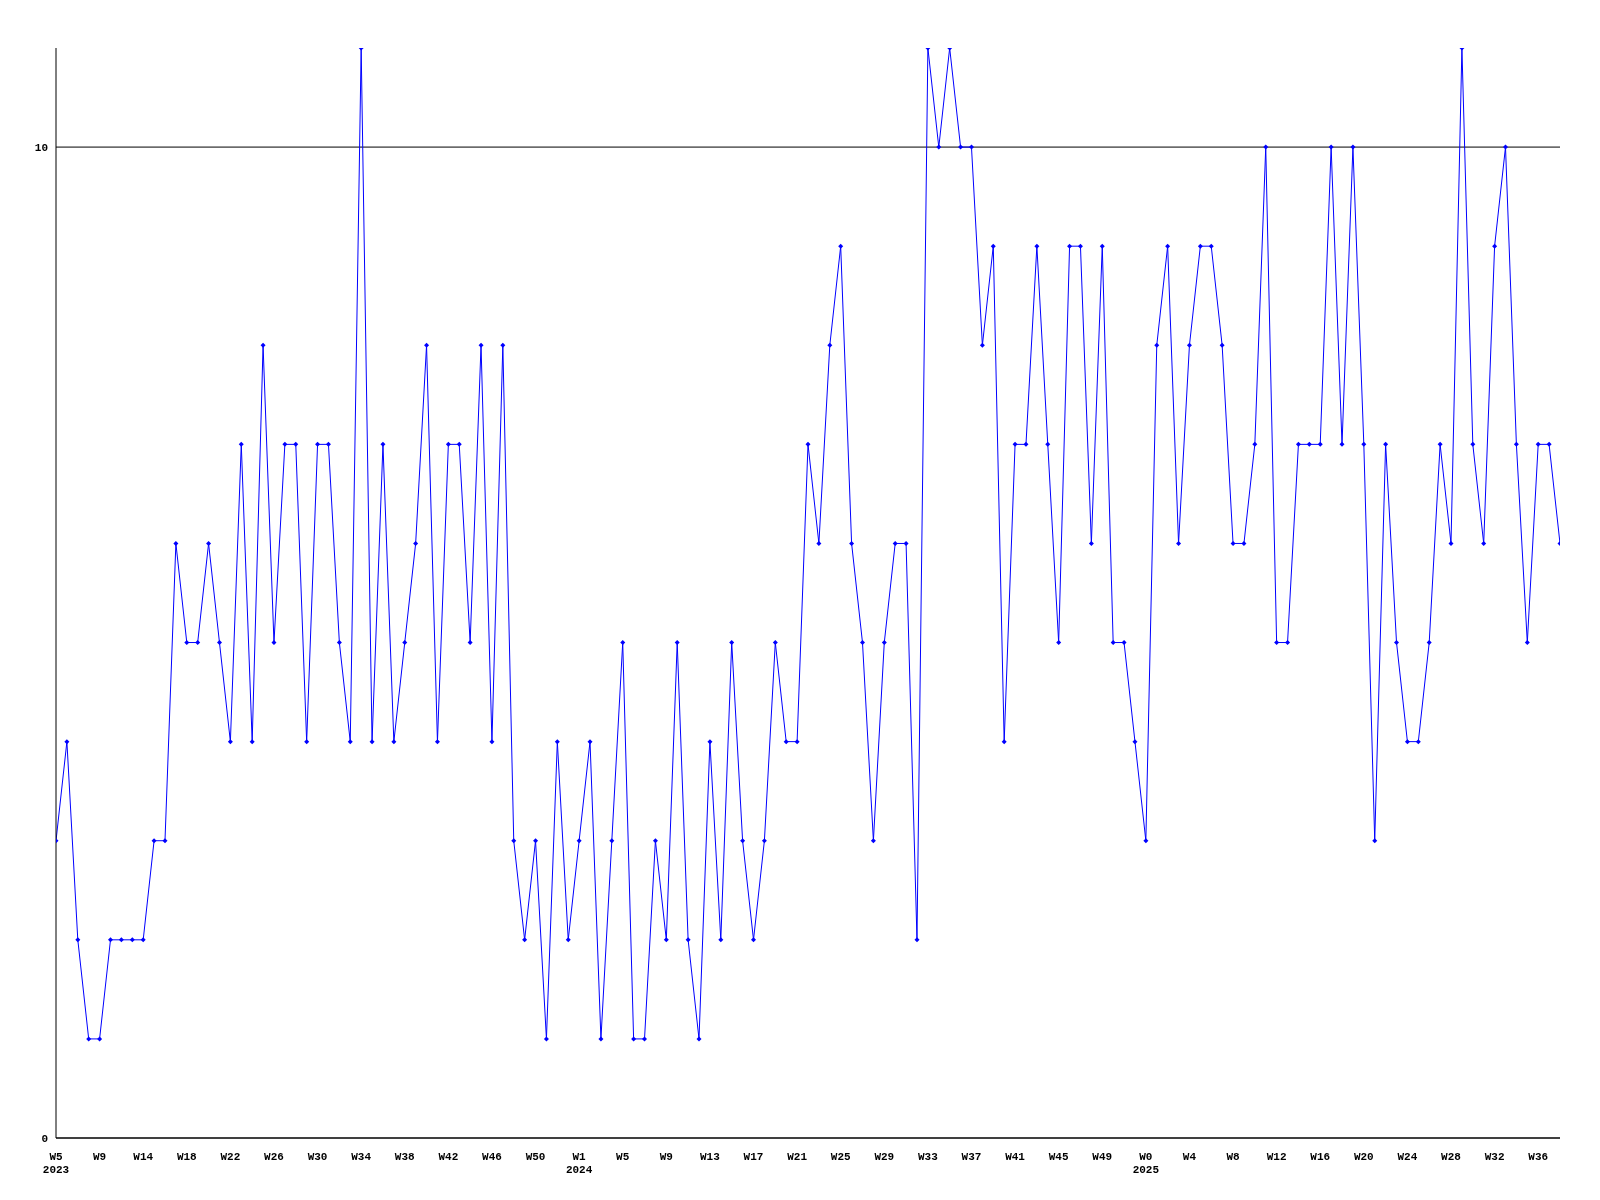  I want to click on x-tick-label: W14, so click(143, 1157).